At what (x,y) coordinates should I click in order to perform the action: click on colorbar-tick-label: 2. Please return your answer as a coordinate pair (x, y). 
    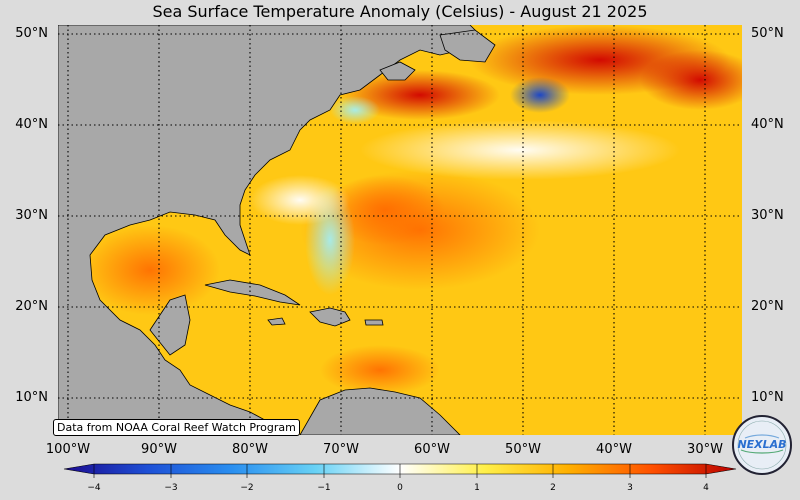
    Looking at the image, I should click on (553, 488).